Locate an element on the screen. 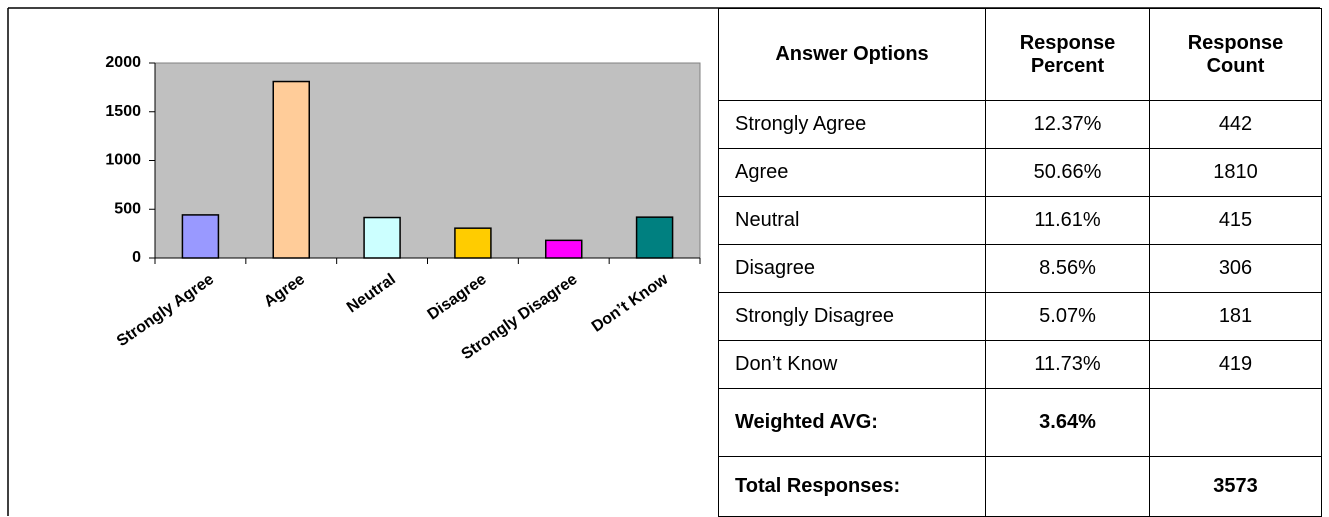  weighted-row: Weighted AVG: 3.64% is located at coordinates (1020, 422).